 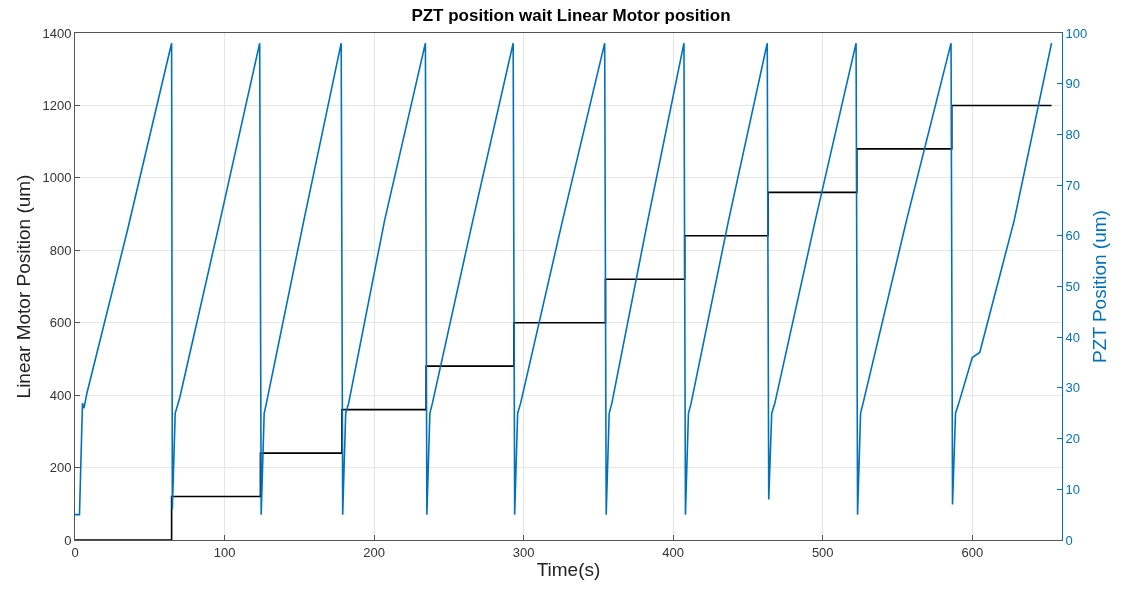 What do you see at coordinates (68, 540) in the screenshot?
I see `y-tick-label: 0` at bounding box center [68, 540].